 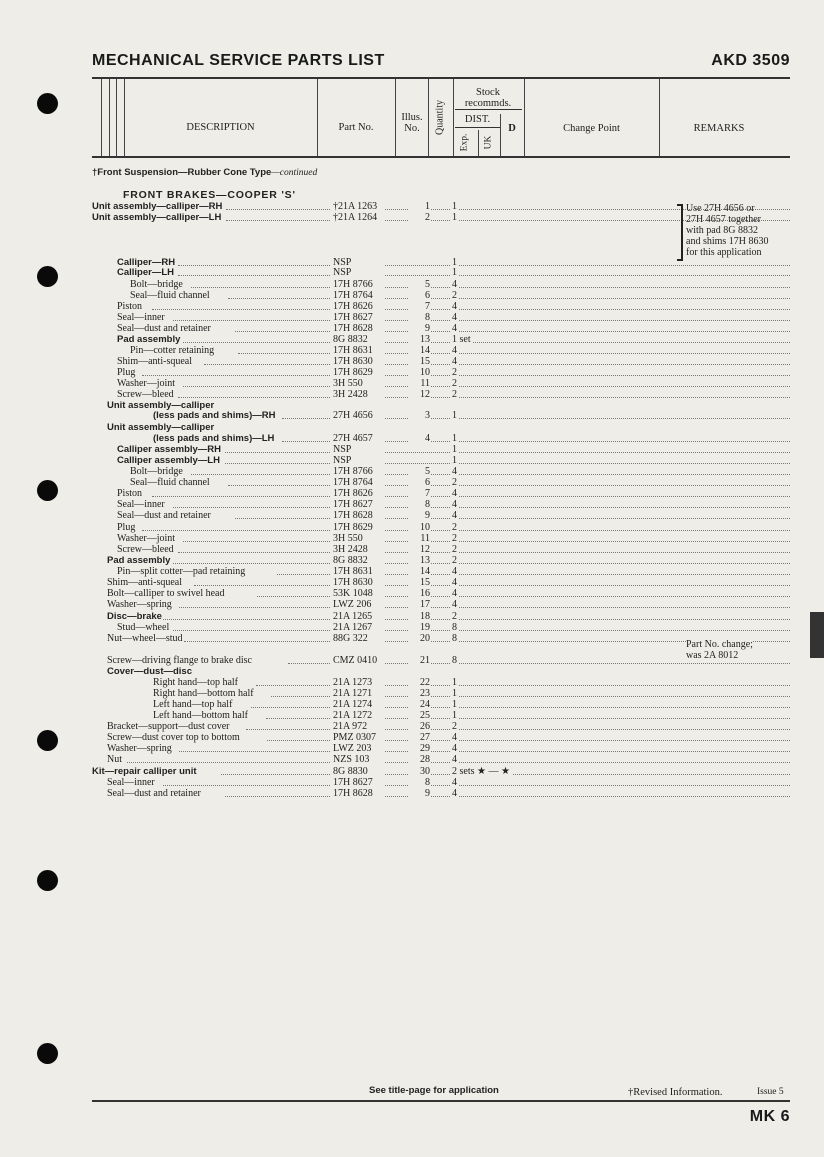 What do you see at coordinates (134, 616) in the screenshot?
I see `row-description: Disc—brake` at bounding box center [134, 616].